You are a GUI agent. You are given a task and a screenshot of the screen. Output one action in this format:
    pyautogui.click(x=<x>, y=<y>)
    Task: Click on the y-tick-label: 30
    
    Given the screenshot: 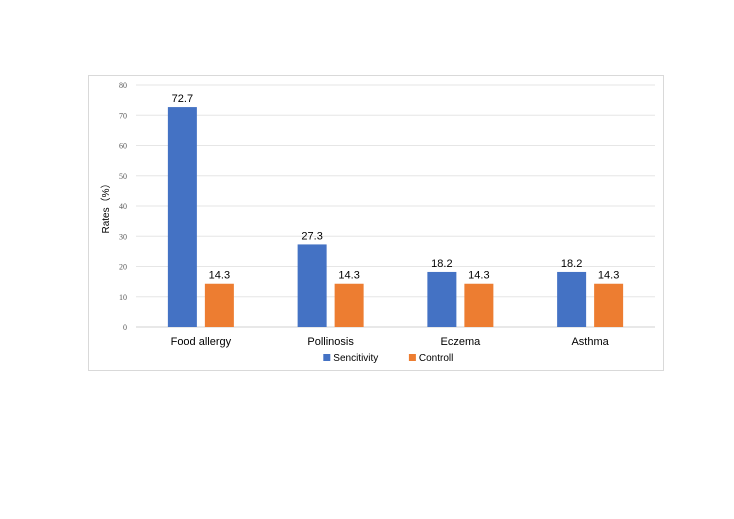 What is the action you would take?
    pyautogui.click(x=123, y=236)
    